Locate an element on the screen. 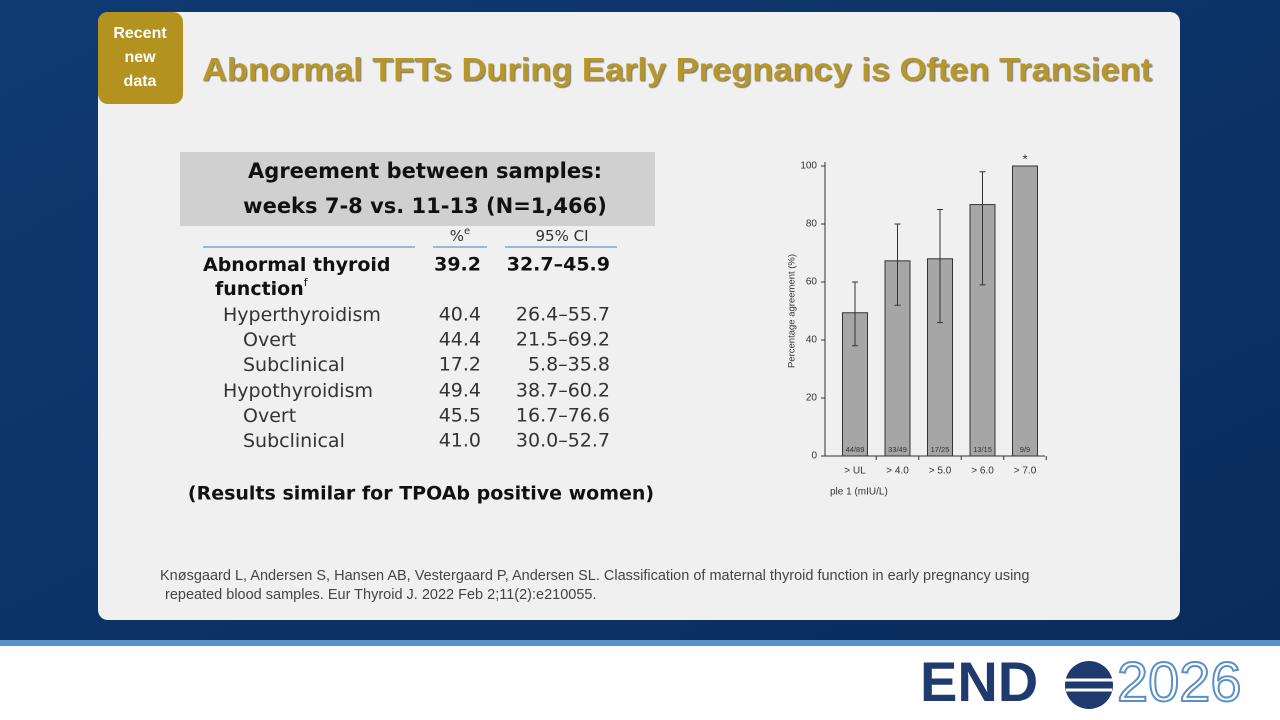 Image resolution: width=1280 pixels, height=720 pixels. bar-label: 13/15 is located at coordinates (982, 449).